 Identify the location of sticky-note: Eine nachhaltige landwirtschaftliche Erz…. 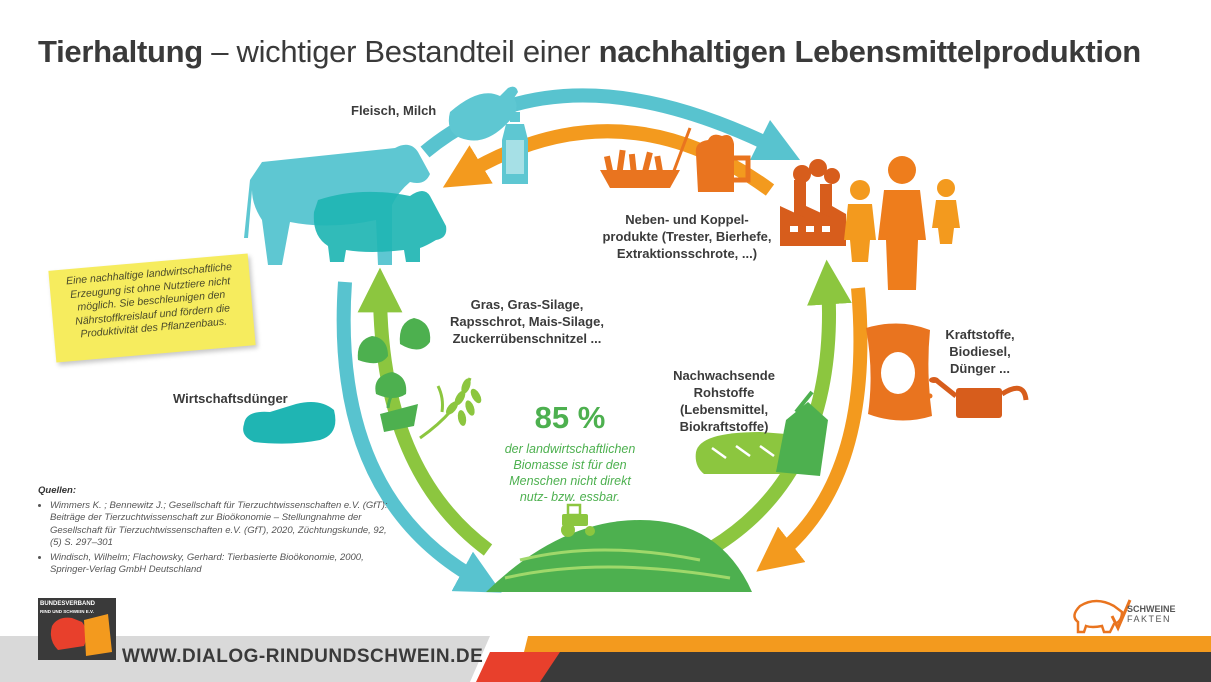
(152, 308).